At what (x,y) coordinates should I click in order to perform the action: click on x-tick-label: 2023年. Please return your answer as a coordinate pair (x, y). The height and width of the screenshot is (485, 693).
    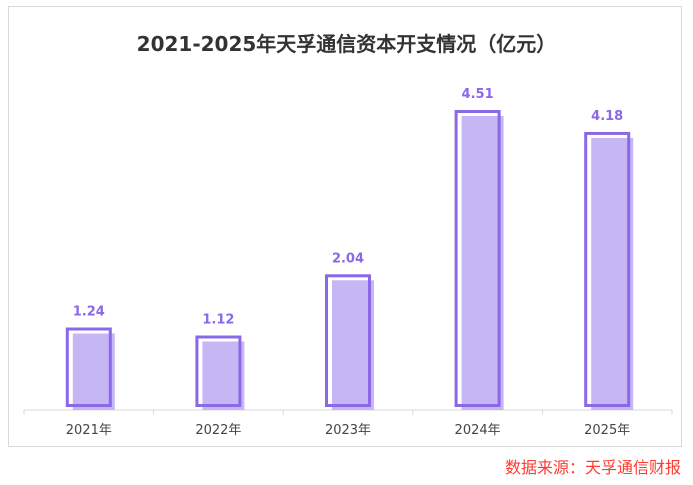
    Looking at the image, I should click on (348, 430).